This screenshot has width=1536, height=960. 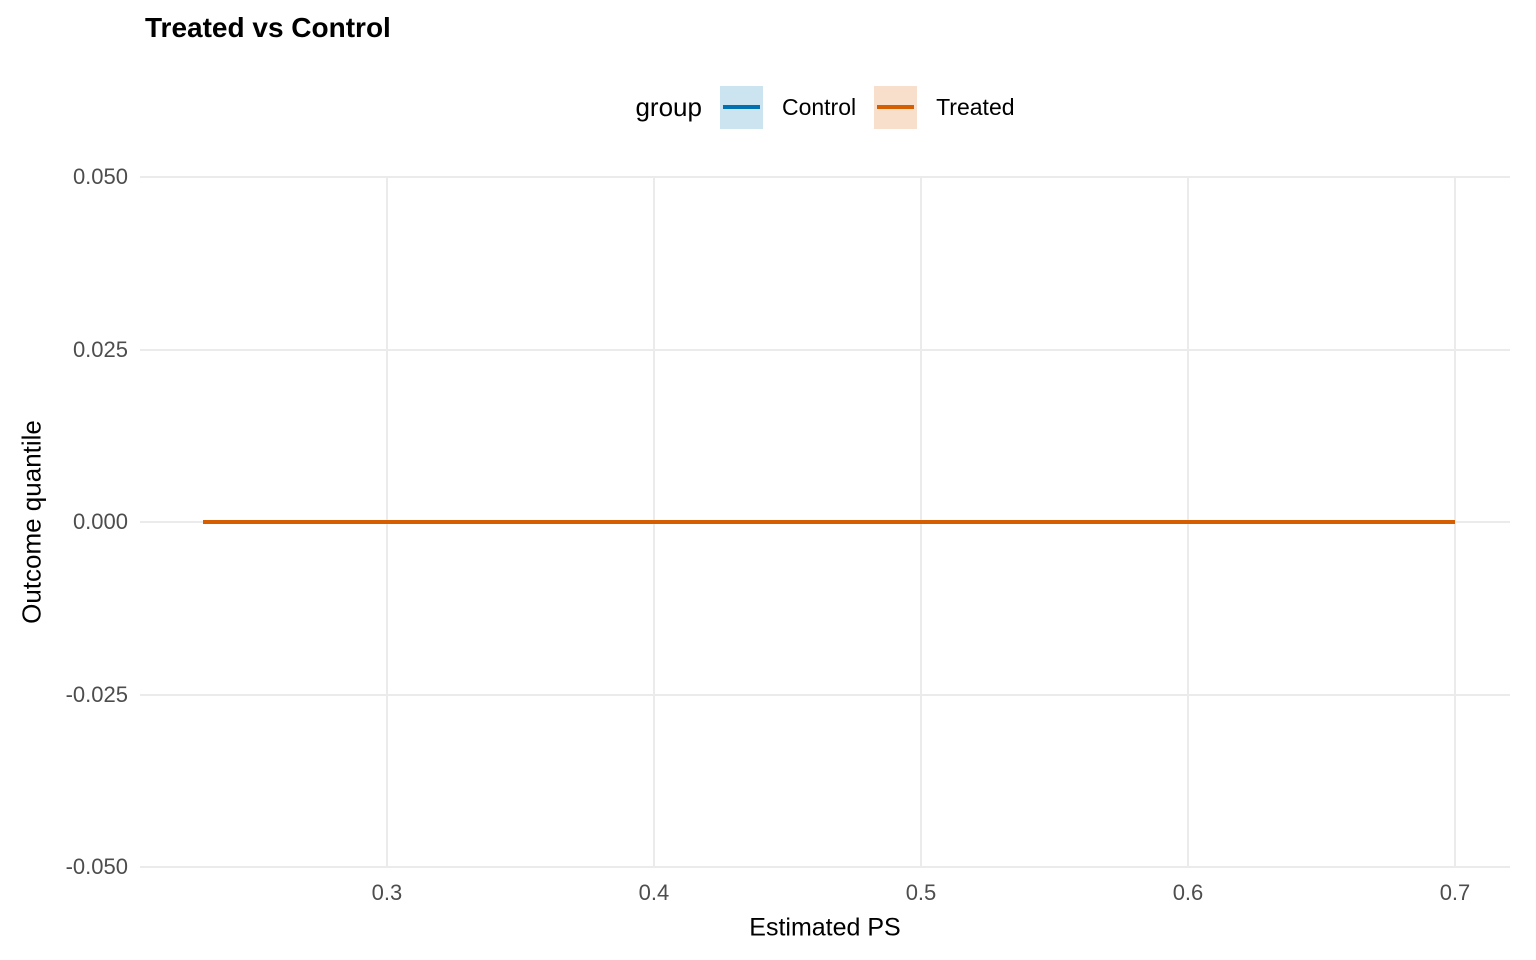 I want to click on x-tick-label: 0.4, so click(x=654, y=892).